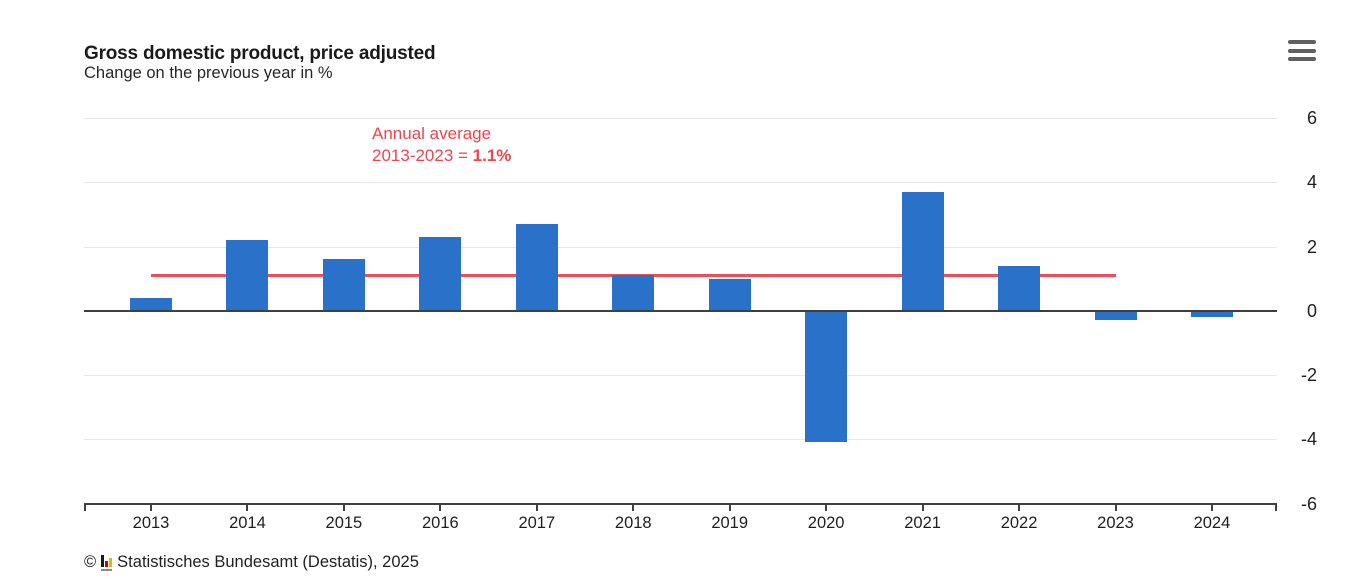  What do you see at coordinates (151, 304) in the screenshot?
I see `bar-2013` at bounding box center [151, 304].